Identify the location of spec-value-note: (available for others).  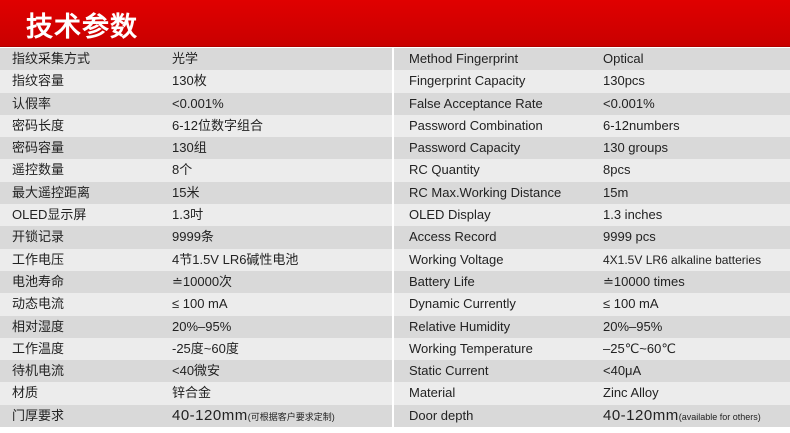
(719, 416).